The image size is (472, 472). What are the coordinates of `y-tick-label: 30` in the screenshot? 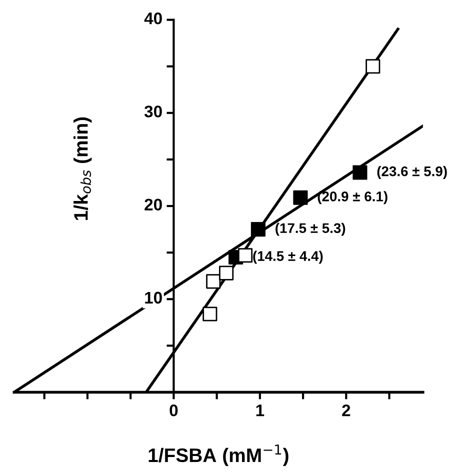 It's located at (153, 112).